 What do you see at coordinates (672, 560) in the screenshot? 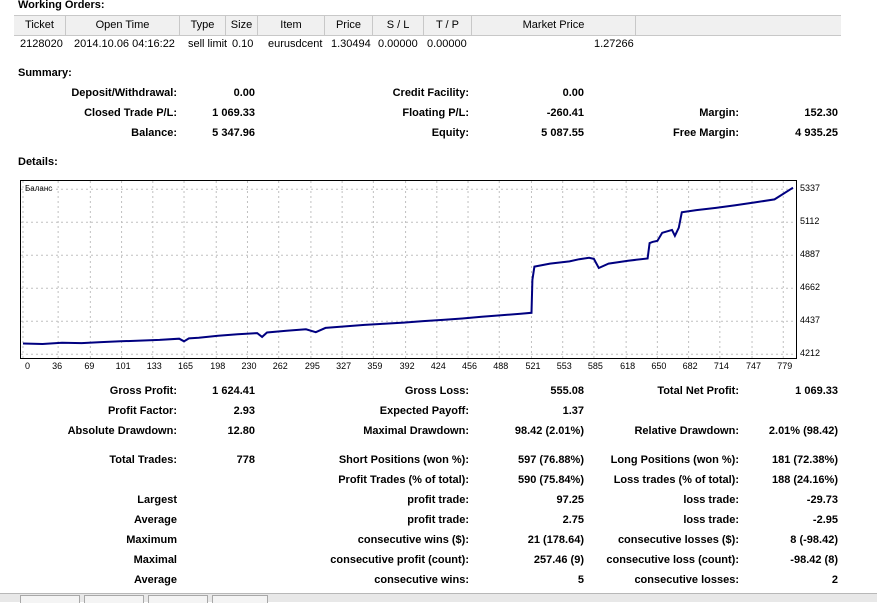
I see `detail-label: consecutive loss (count):` at bounding box center [672, 560].